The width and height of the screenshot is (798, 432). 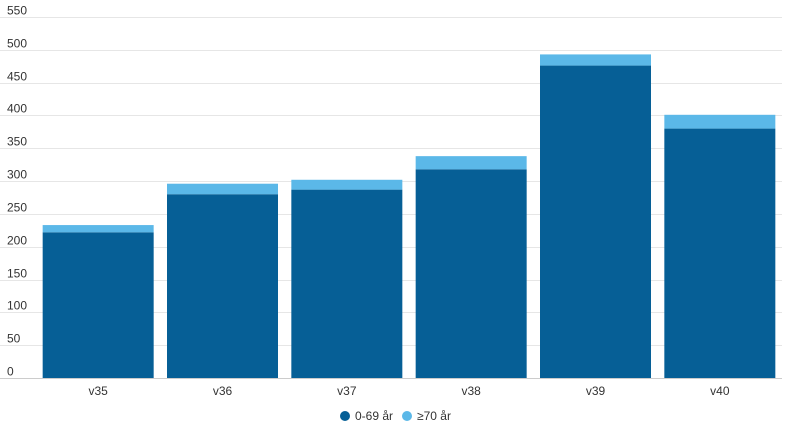 I want to click on y-tick-label: 450, so click(x=17, y=77).